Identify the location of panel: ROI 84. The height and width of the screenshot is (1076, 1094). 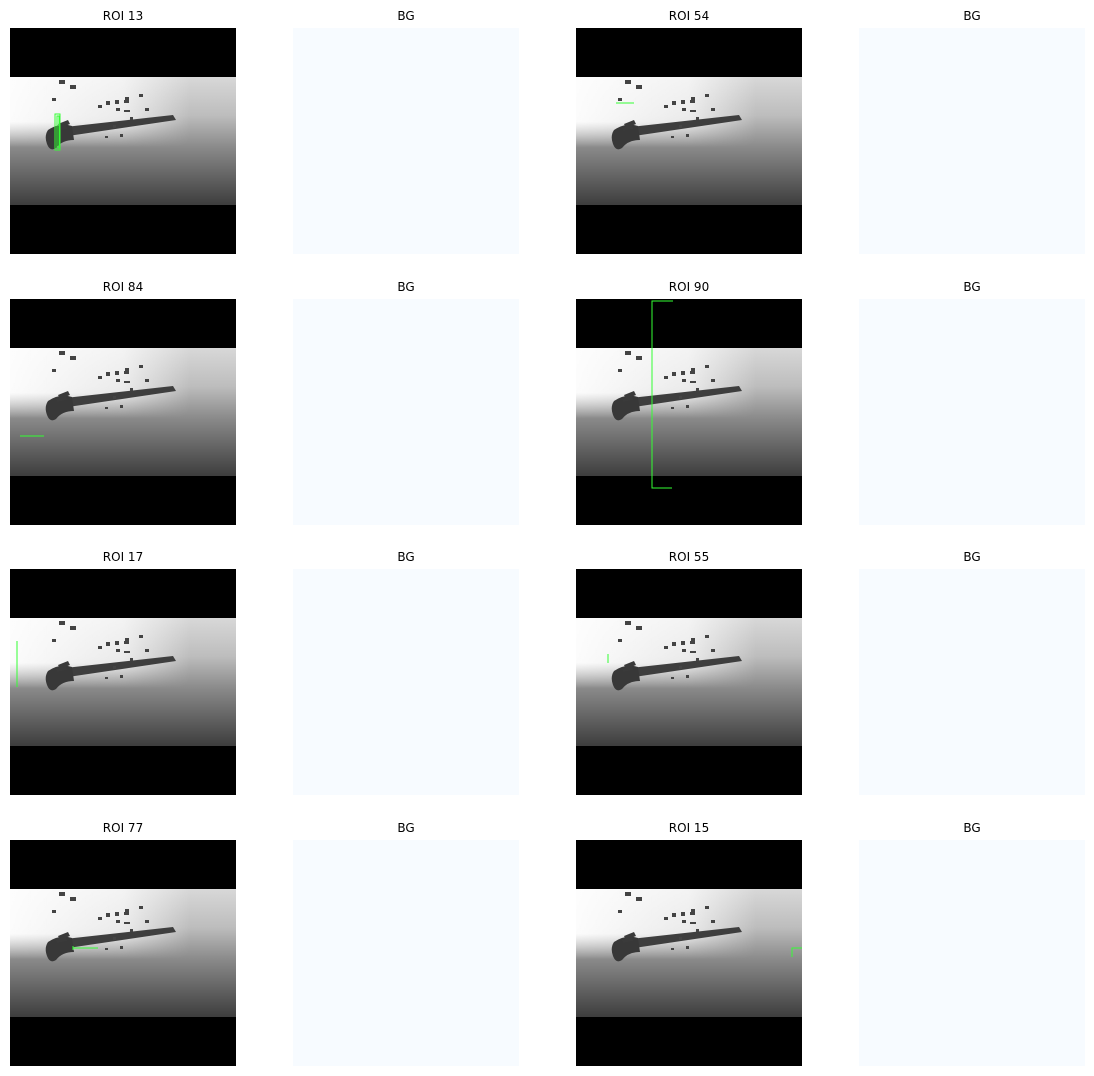
(123, 402).